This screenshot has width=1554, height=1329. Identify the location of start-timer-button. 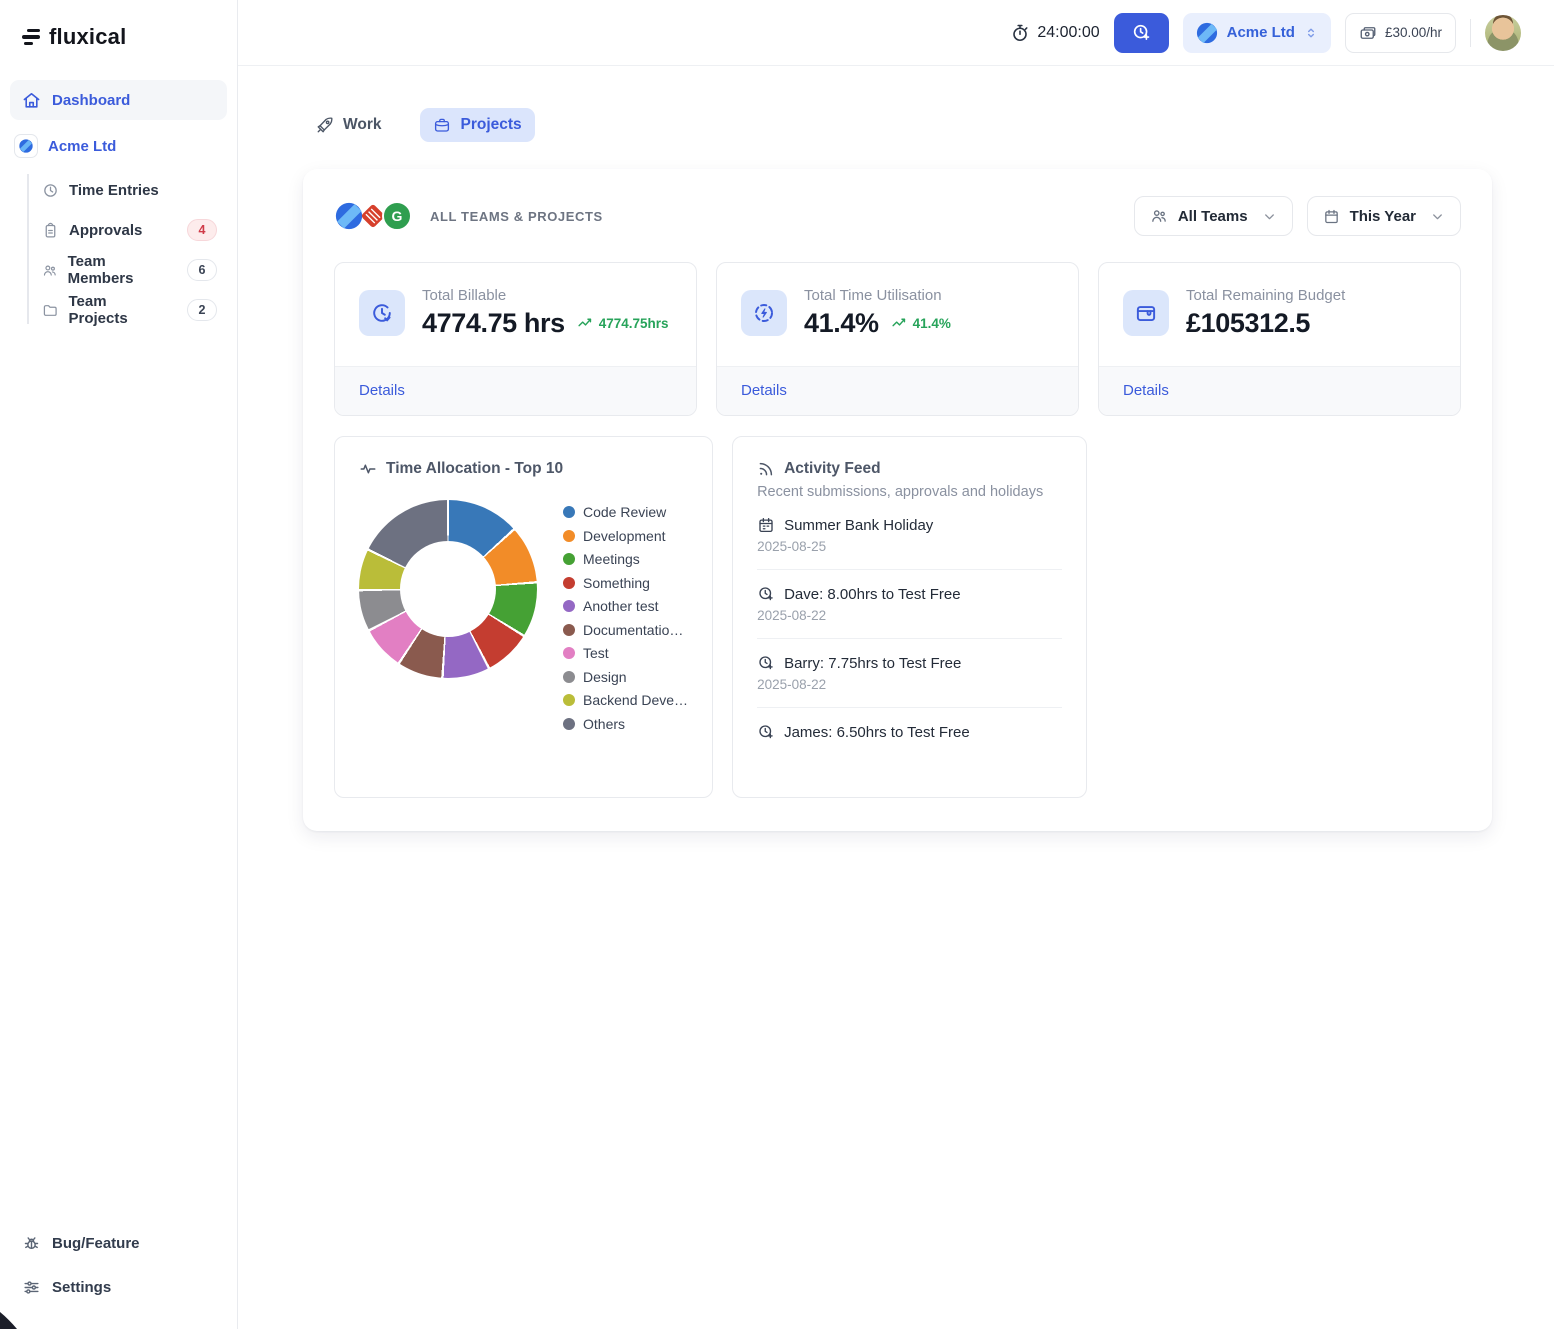
(1141, 32).